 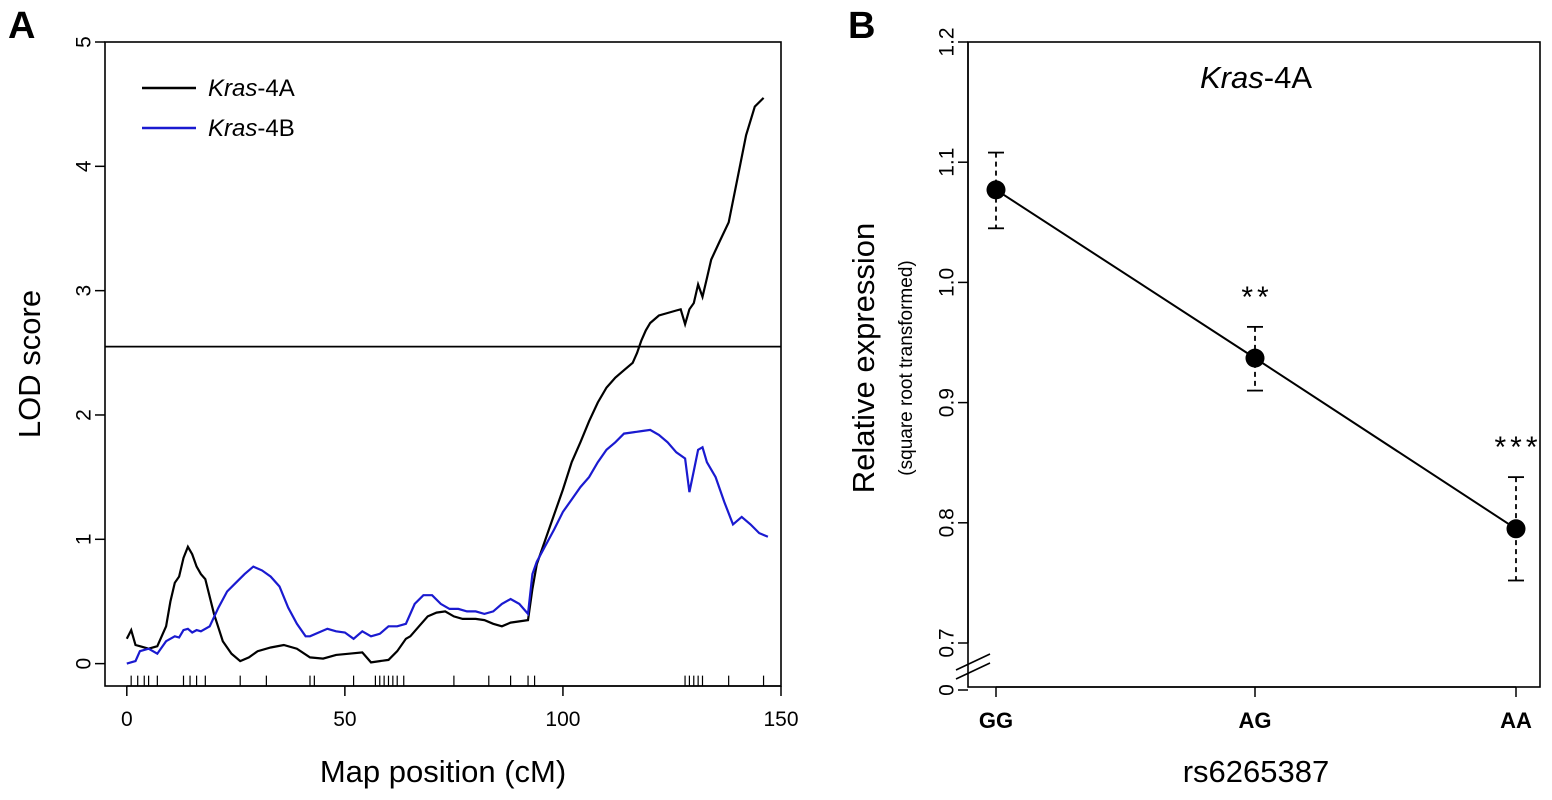 What do you see at coordinates (973, 671) in the screenshot?
I see `axis-break-mark-lower` at bounding box center [973, 671].